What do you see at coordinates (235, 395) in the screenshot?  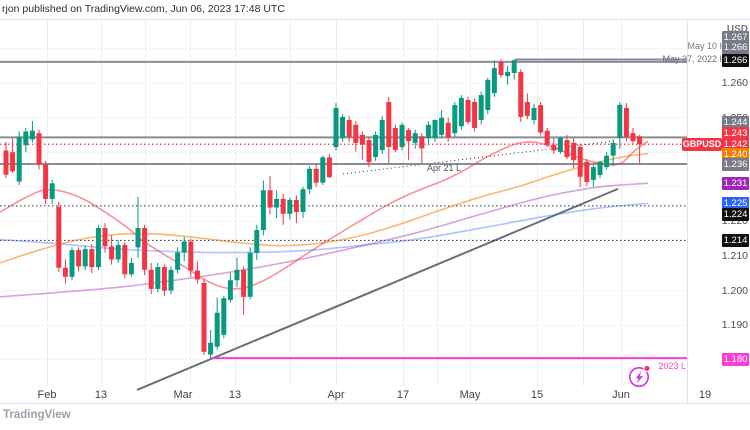 I see `time-tick-13: 13` at bounding box center [235, 395].